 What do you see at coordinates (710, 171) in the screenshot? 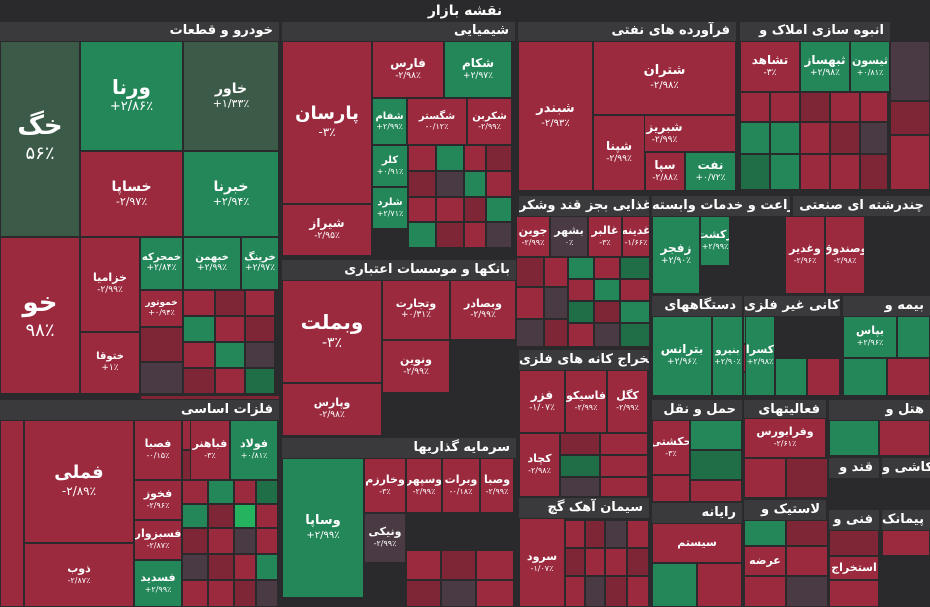
I see `ticker-tile: نفت +۰/۷۲٪` at bounding box center [710, 171].